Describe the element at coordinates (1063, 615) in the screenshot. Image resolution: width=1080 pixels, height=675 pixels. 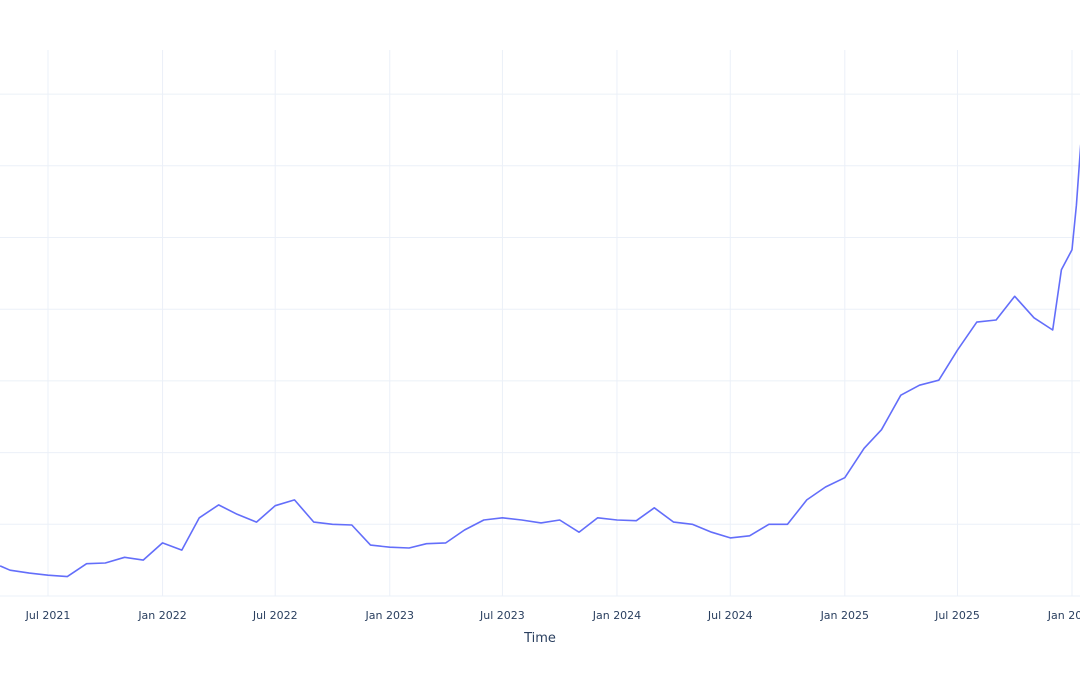
I see `x-tick-label: Jan 2026` at that location.